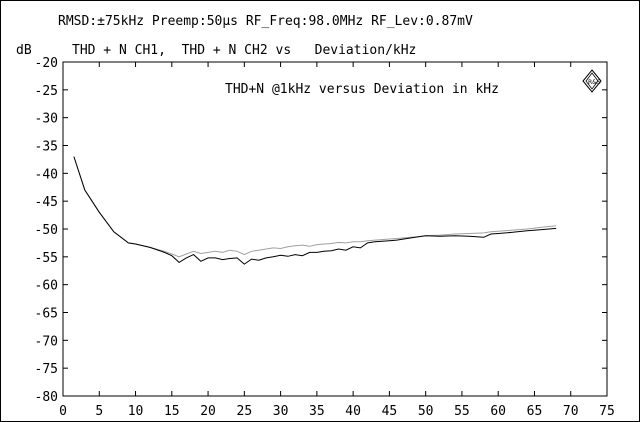 This screenshot has width=640, height=422. Describe the element at coordinates (245, 411) in the screenshot. I see `x-tick-label: 25` at that location.